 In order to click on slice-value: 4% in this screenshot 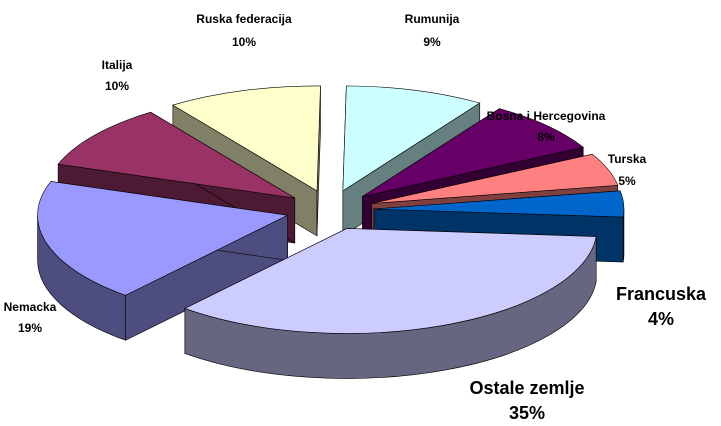, I will do `click(661, 319)`.